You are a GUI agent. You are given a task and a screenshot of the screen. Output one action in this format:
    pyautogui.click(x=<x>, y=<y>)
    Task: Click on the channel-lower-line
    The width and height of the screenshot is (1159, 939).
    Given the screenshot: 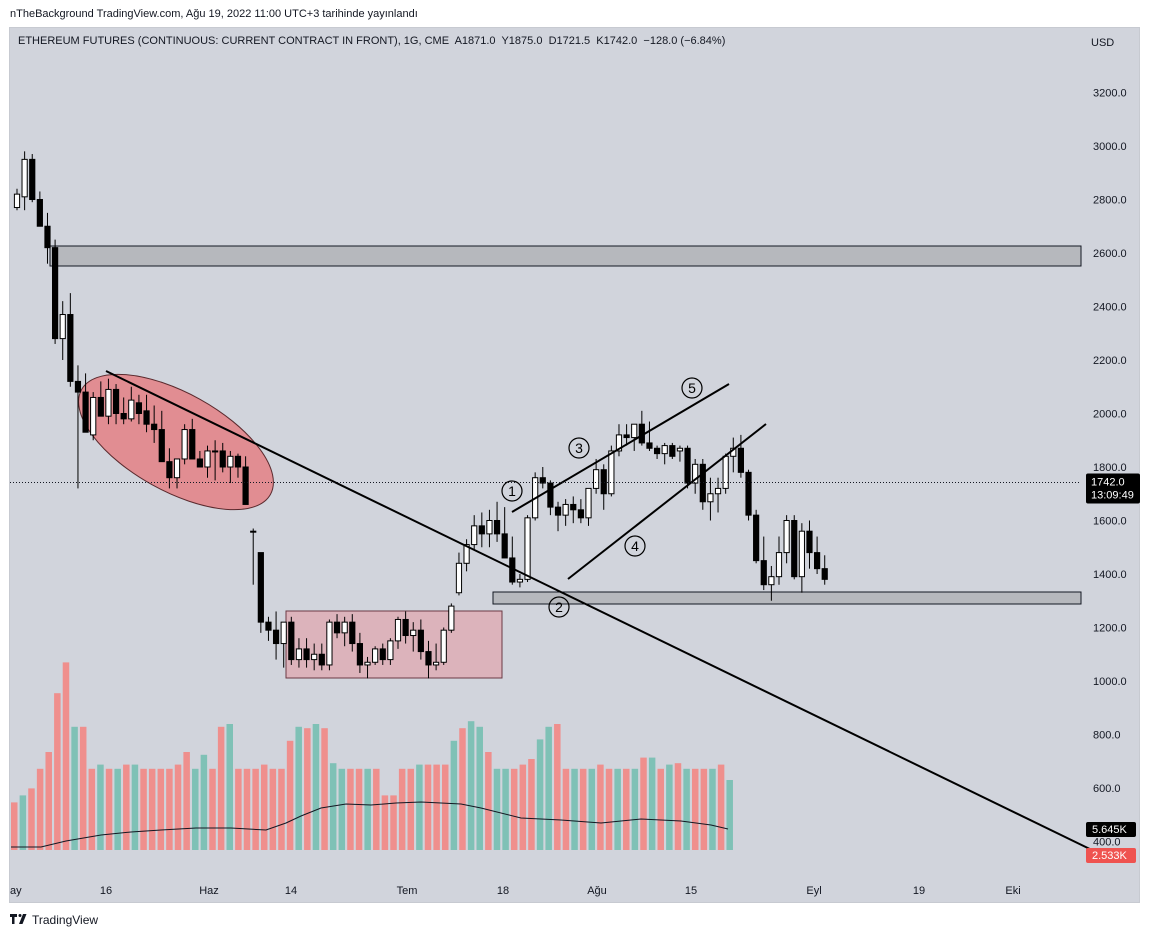 What is the action you would take?
    pyautogui.click(x=667, y=501)
    